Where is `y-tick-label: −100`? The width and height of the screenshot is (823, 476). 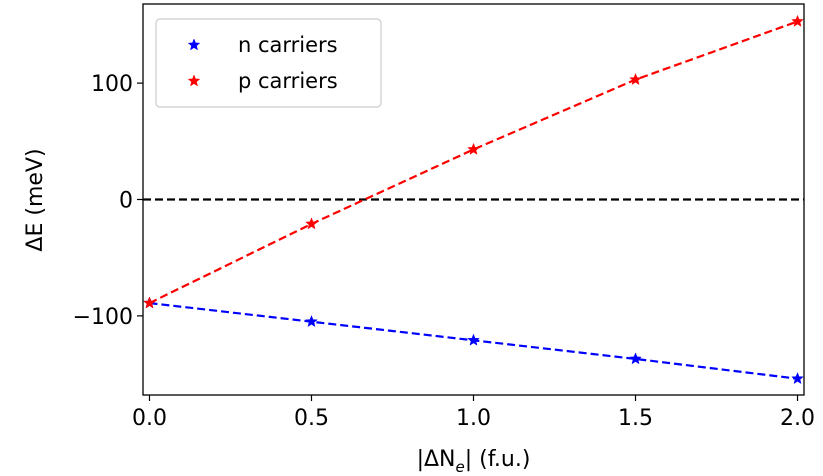
y-tick-label: −100 is located at coordinates (103, 317).